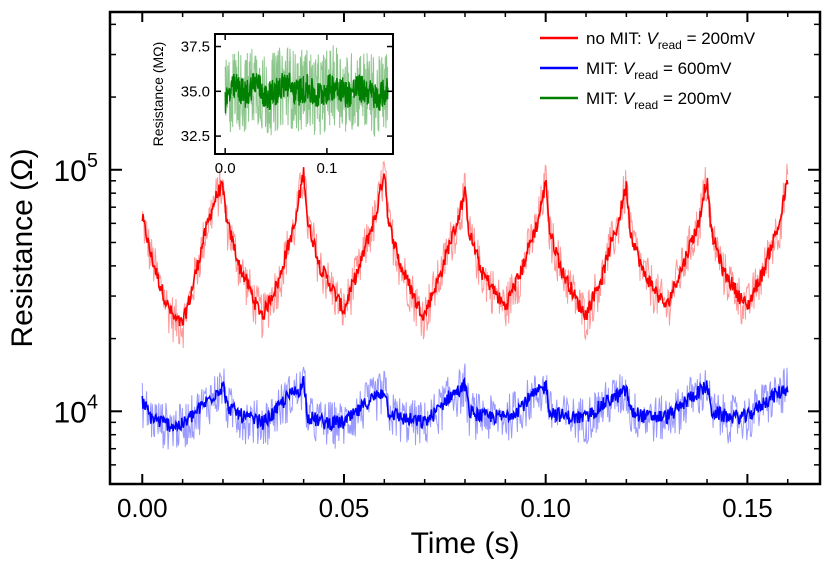  Describe the element at coordinates (326, 168) in the screenshot. I see `inset-x-tick-label: 0.1` at that location.